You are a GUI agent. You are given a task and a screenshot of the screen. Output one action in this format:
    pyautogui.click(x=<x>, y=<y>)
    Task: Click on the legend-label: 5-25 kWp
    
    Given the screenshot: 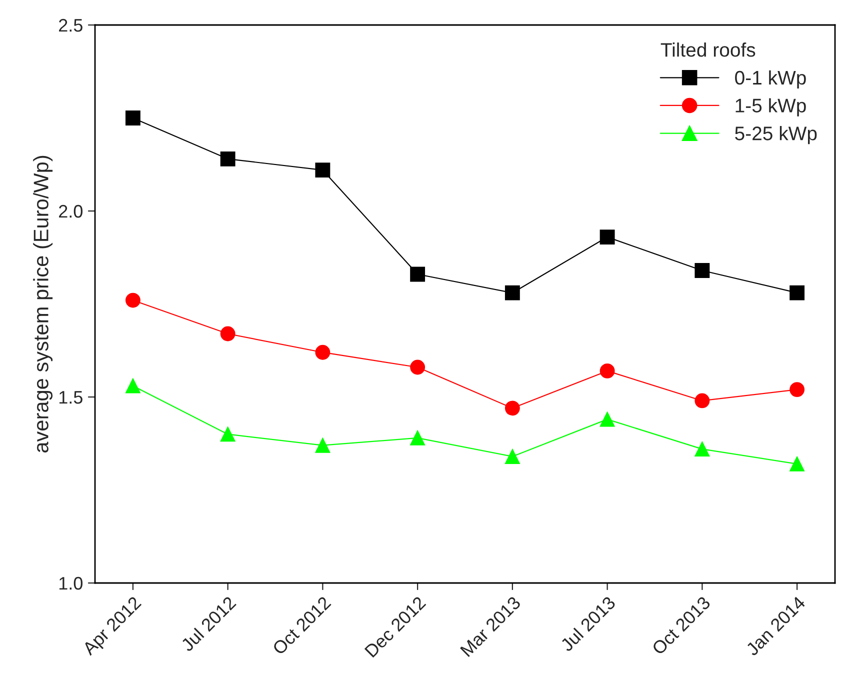 What is the action you would take?
    pyautogui.click(x=776, y=135)
    